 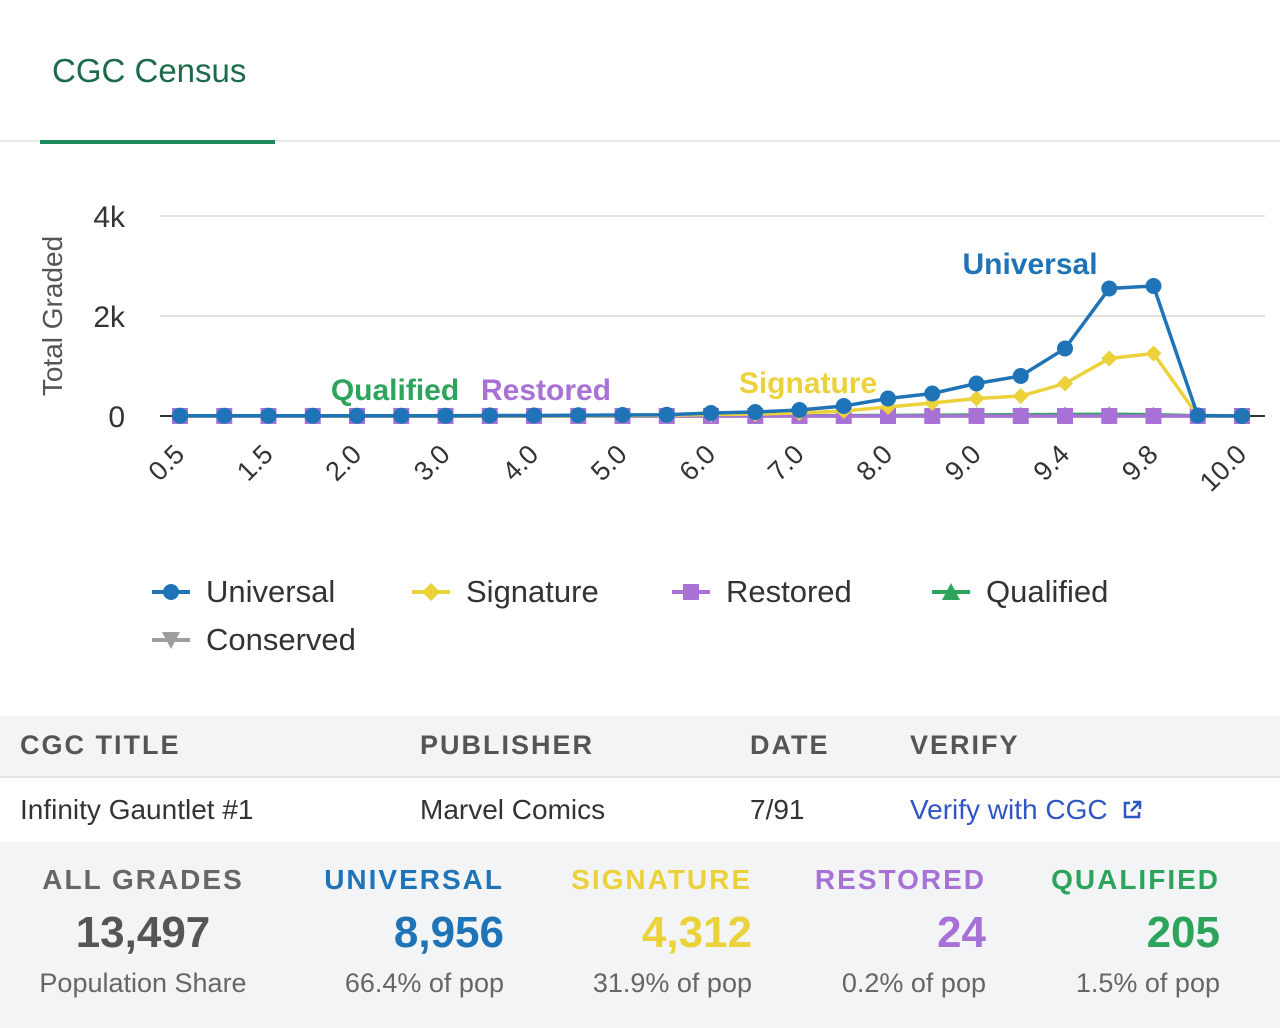 I want to click on legend-label: Signature, so click(x=532, y=591).